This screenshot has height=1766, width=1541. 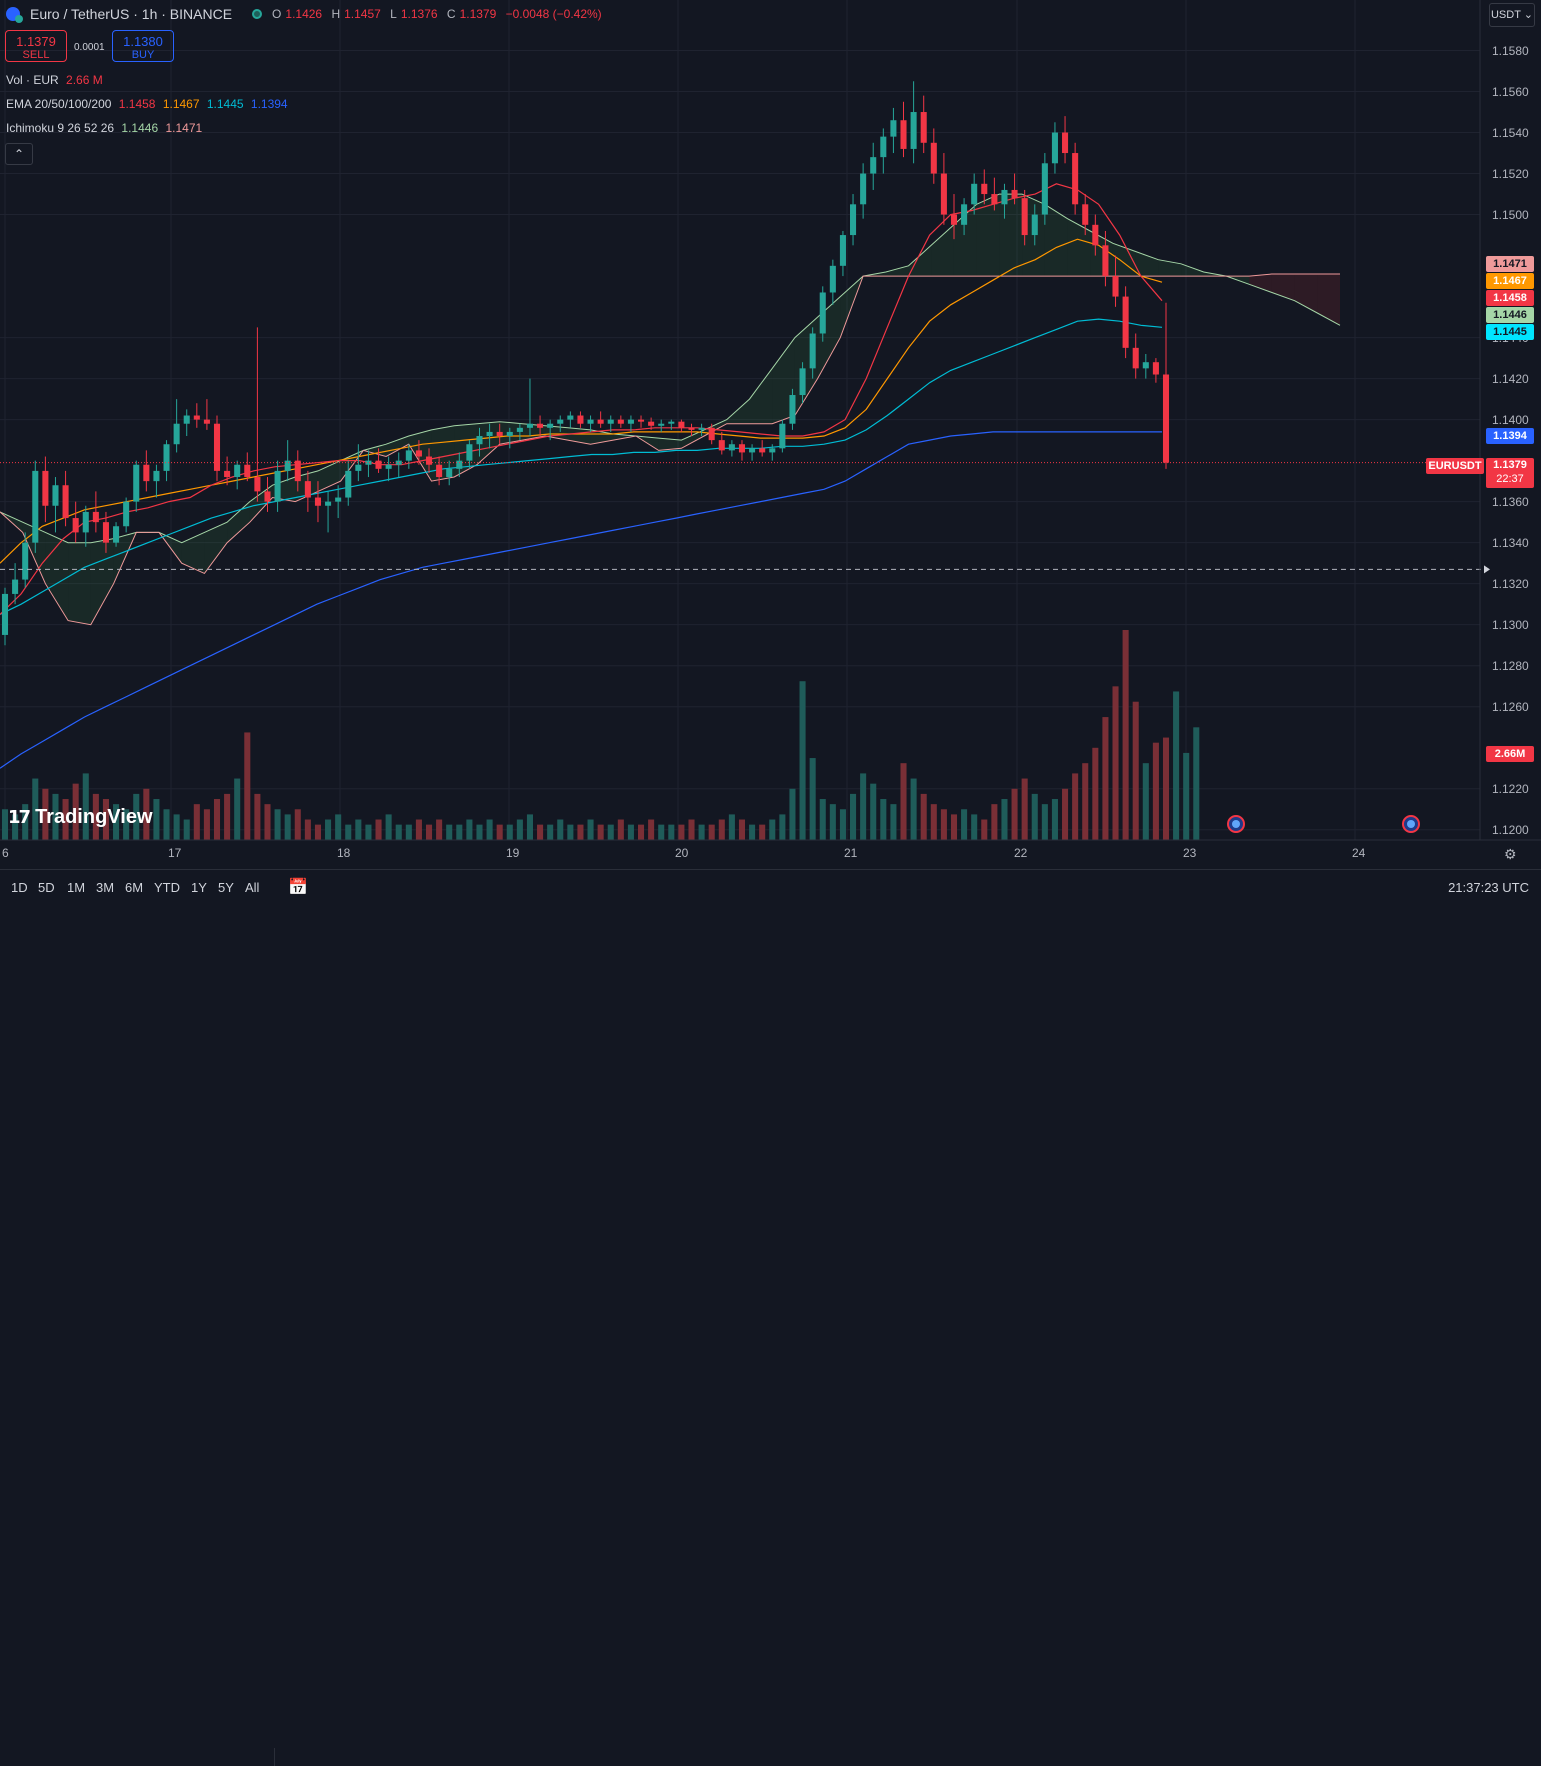 I want to click on range-button-6m: 6M, so click(x=134, y=887).